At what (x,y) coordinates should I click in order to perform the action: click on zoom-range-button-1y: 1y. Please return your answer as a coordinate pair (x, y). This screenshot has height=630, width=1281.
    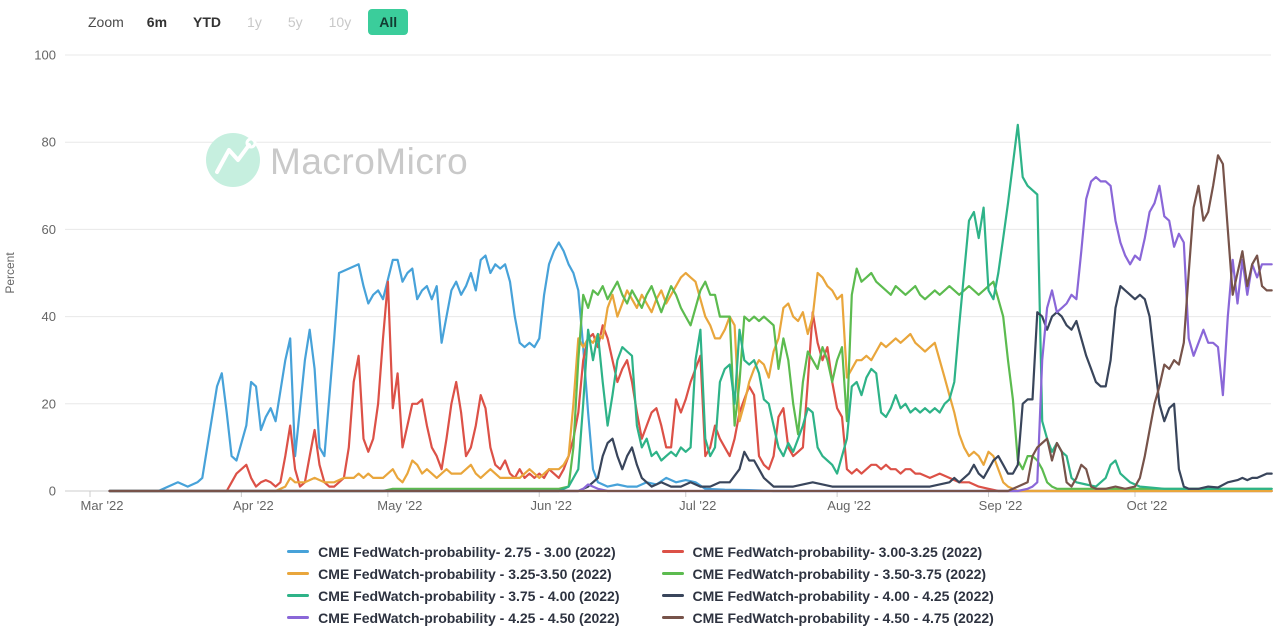
    Looking at the image, I should click on (254, 22).